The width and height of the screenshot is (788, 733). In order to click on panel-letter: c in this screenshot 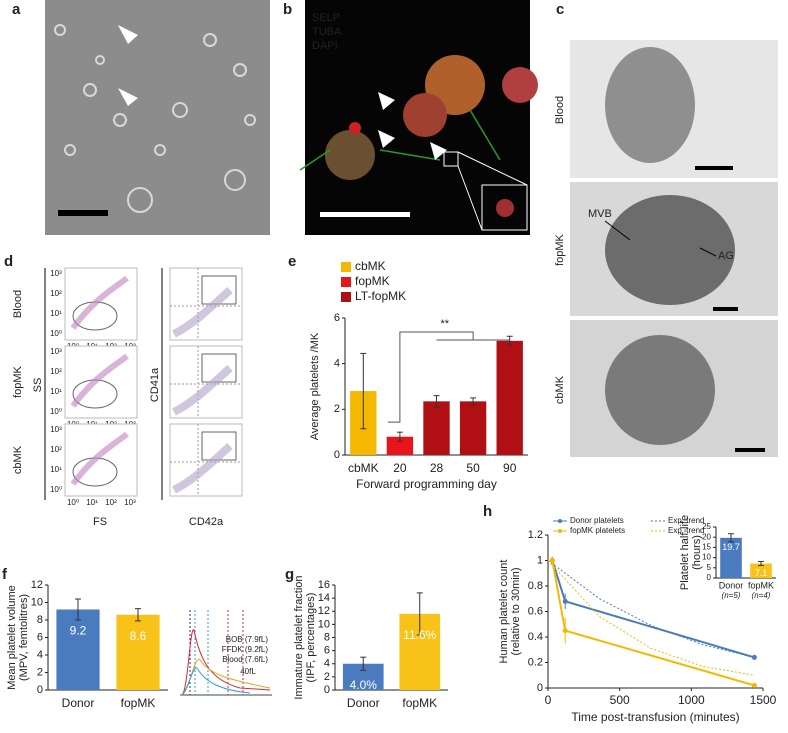, I will do `click(560, 9)`.